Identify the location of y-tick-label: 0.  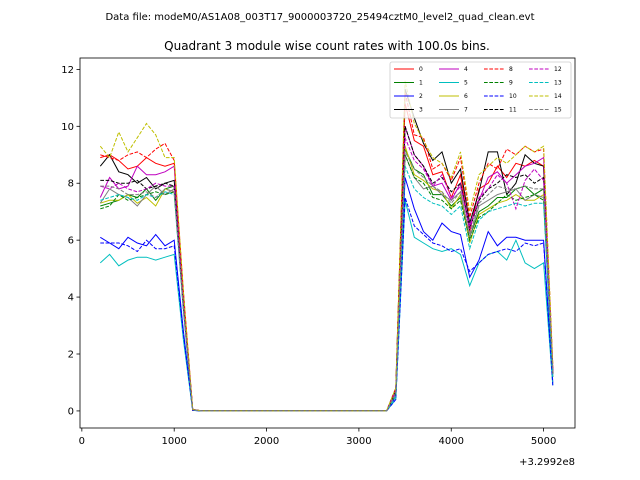
(71, 411).